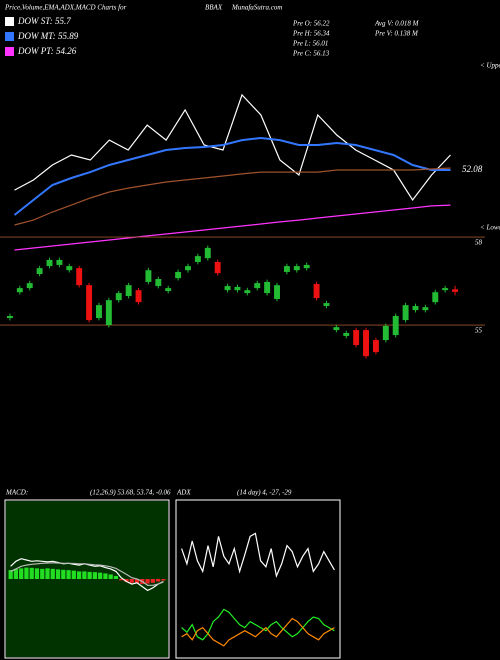 Image resolution: width=500 pixels, height=660 pixels. What do you see at coordinates (311, 34) in the screenshot?
I see `info: Pre H: 56.34` at bounding box center [311, 34].